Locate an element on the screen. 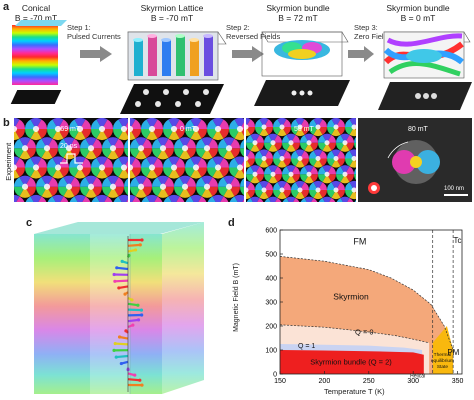 Image resolution: width=474 pixels, height=400 pixels. lattice-box is located at coordinates (177, 56).